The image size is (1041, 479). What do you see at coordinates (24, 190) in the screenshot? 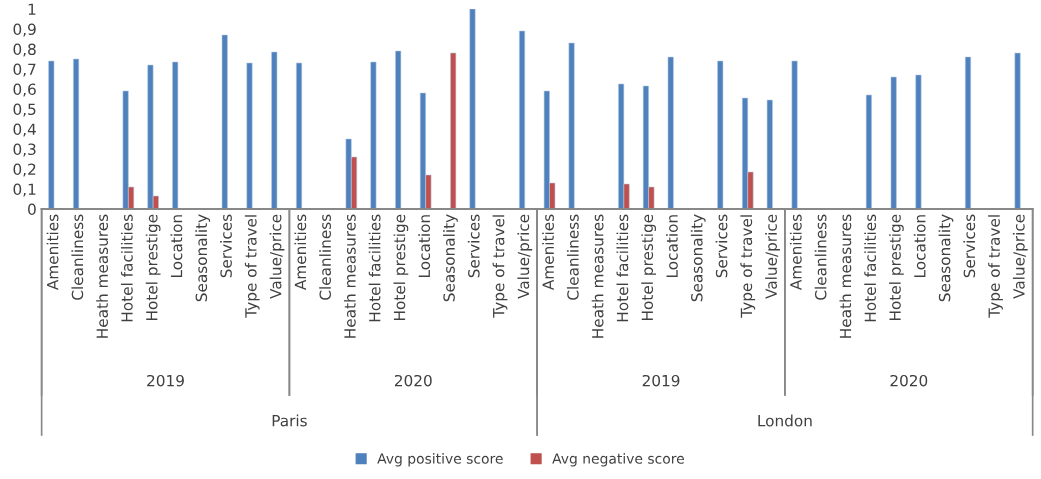
I see `y-tick-label: 0,1` at bounding box center [24, 190].